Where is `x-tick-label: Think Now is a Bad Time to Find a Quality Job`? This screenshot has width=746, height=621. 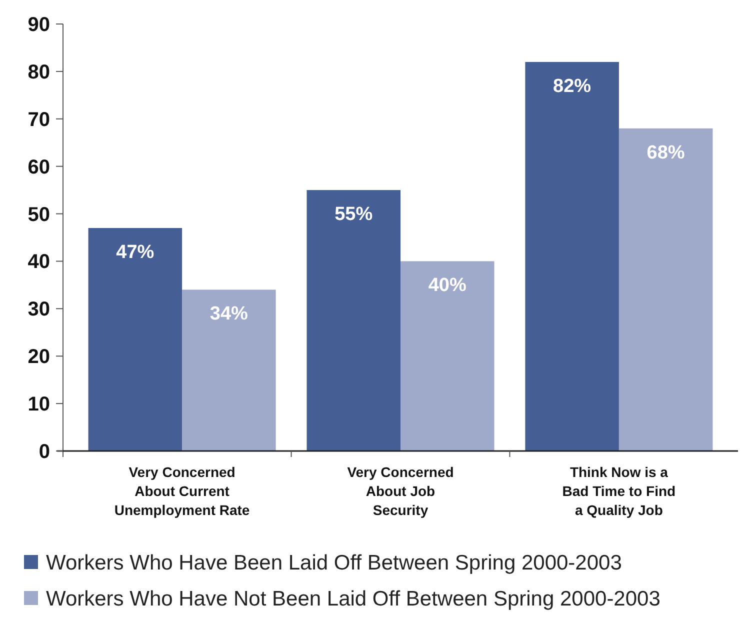
x-tick-label: Think Now is a Bad Time to Find a Quality Job is located at coordinates (619, 491).